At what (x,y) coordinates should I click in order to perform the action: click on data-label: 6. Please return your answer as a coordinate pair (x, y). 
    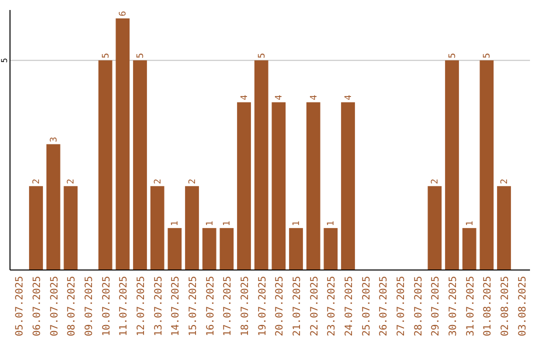
    Looking at the image, I should click on (123, 13).